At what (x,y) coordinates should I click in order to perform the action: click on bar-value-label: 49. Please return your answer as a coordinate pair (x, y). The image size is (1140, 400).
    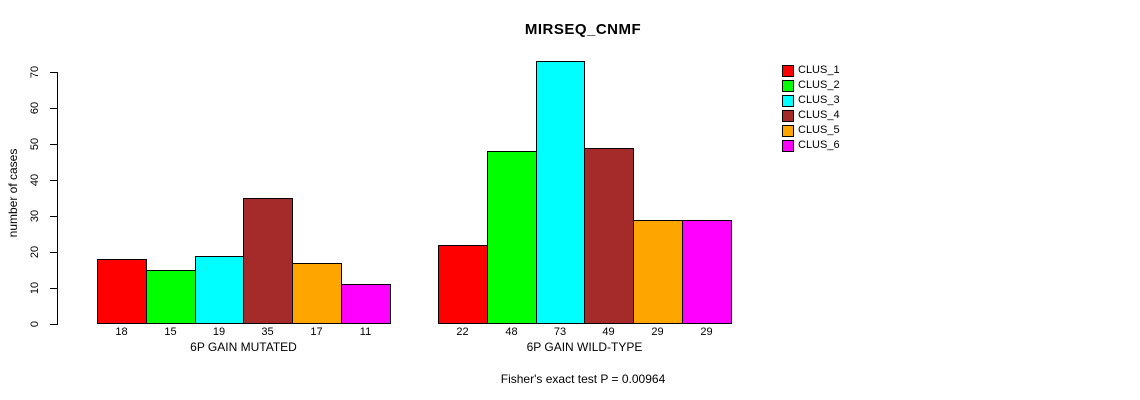
    Looking at the image, I should click on (608, 332).